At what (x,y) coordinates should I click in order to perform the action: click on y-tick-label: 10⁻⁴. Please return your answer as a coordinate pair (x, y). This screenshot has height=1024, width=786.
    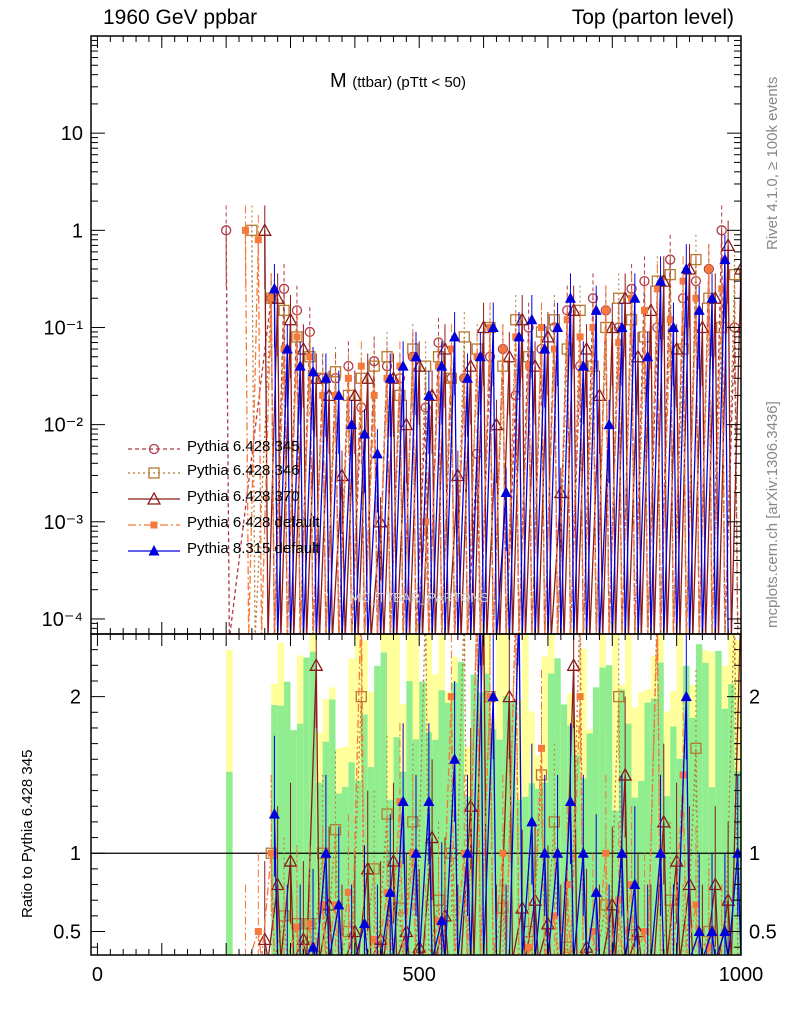
    Looking at the image, I should click on (62, 620).